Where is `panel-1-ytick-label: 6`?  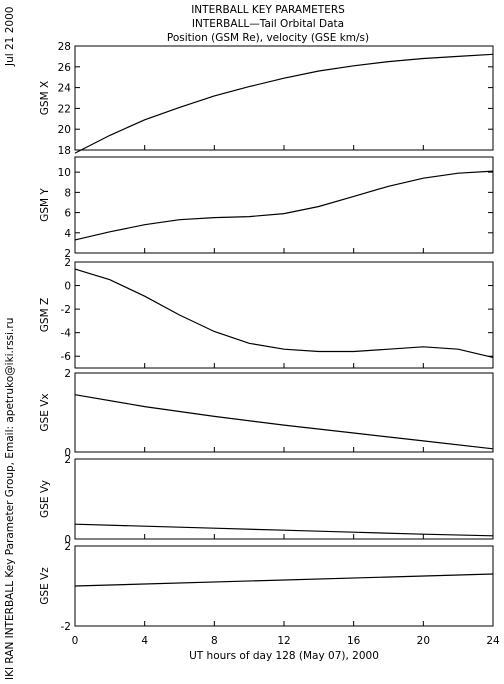 panel-1-ytick-label: 6 is located at coordinates (67, 214).